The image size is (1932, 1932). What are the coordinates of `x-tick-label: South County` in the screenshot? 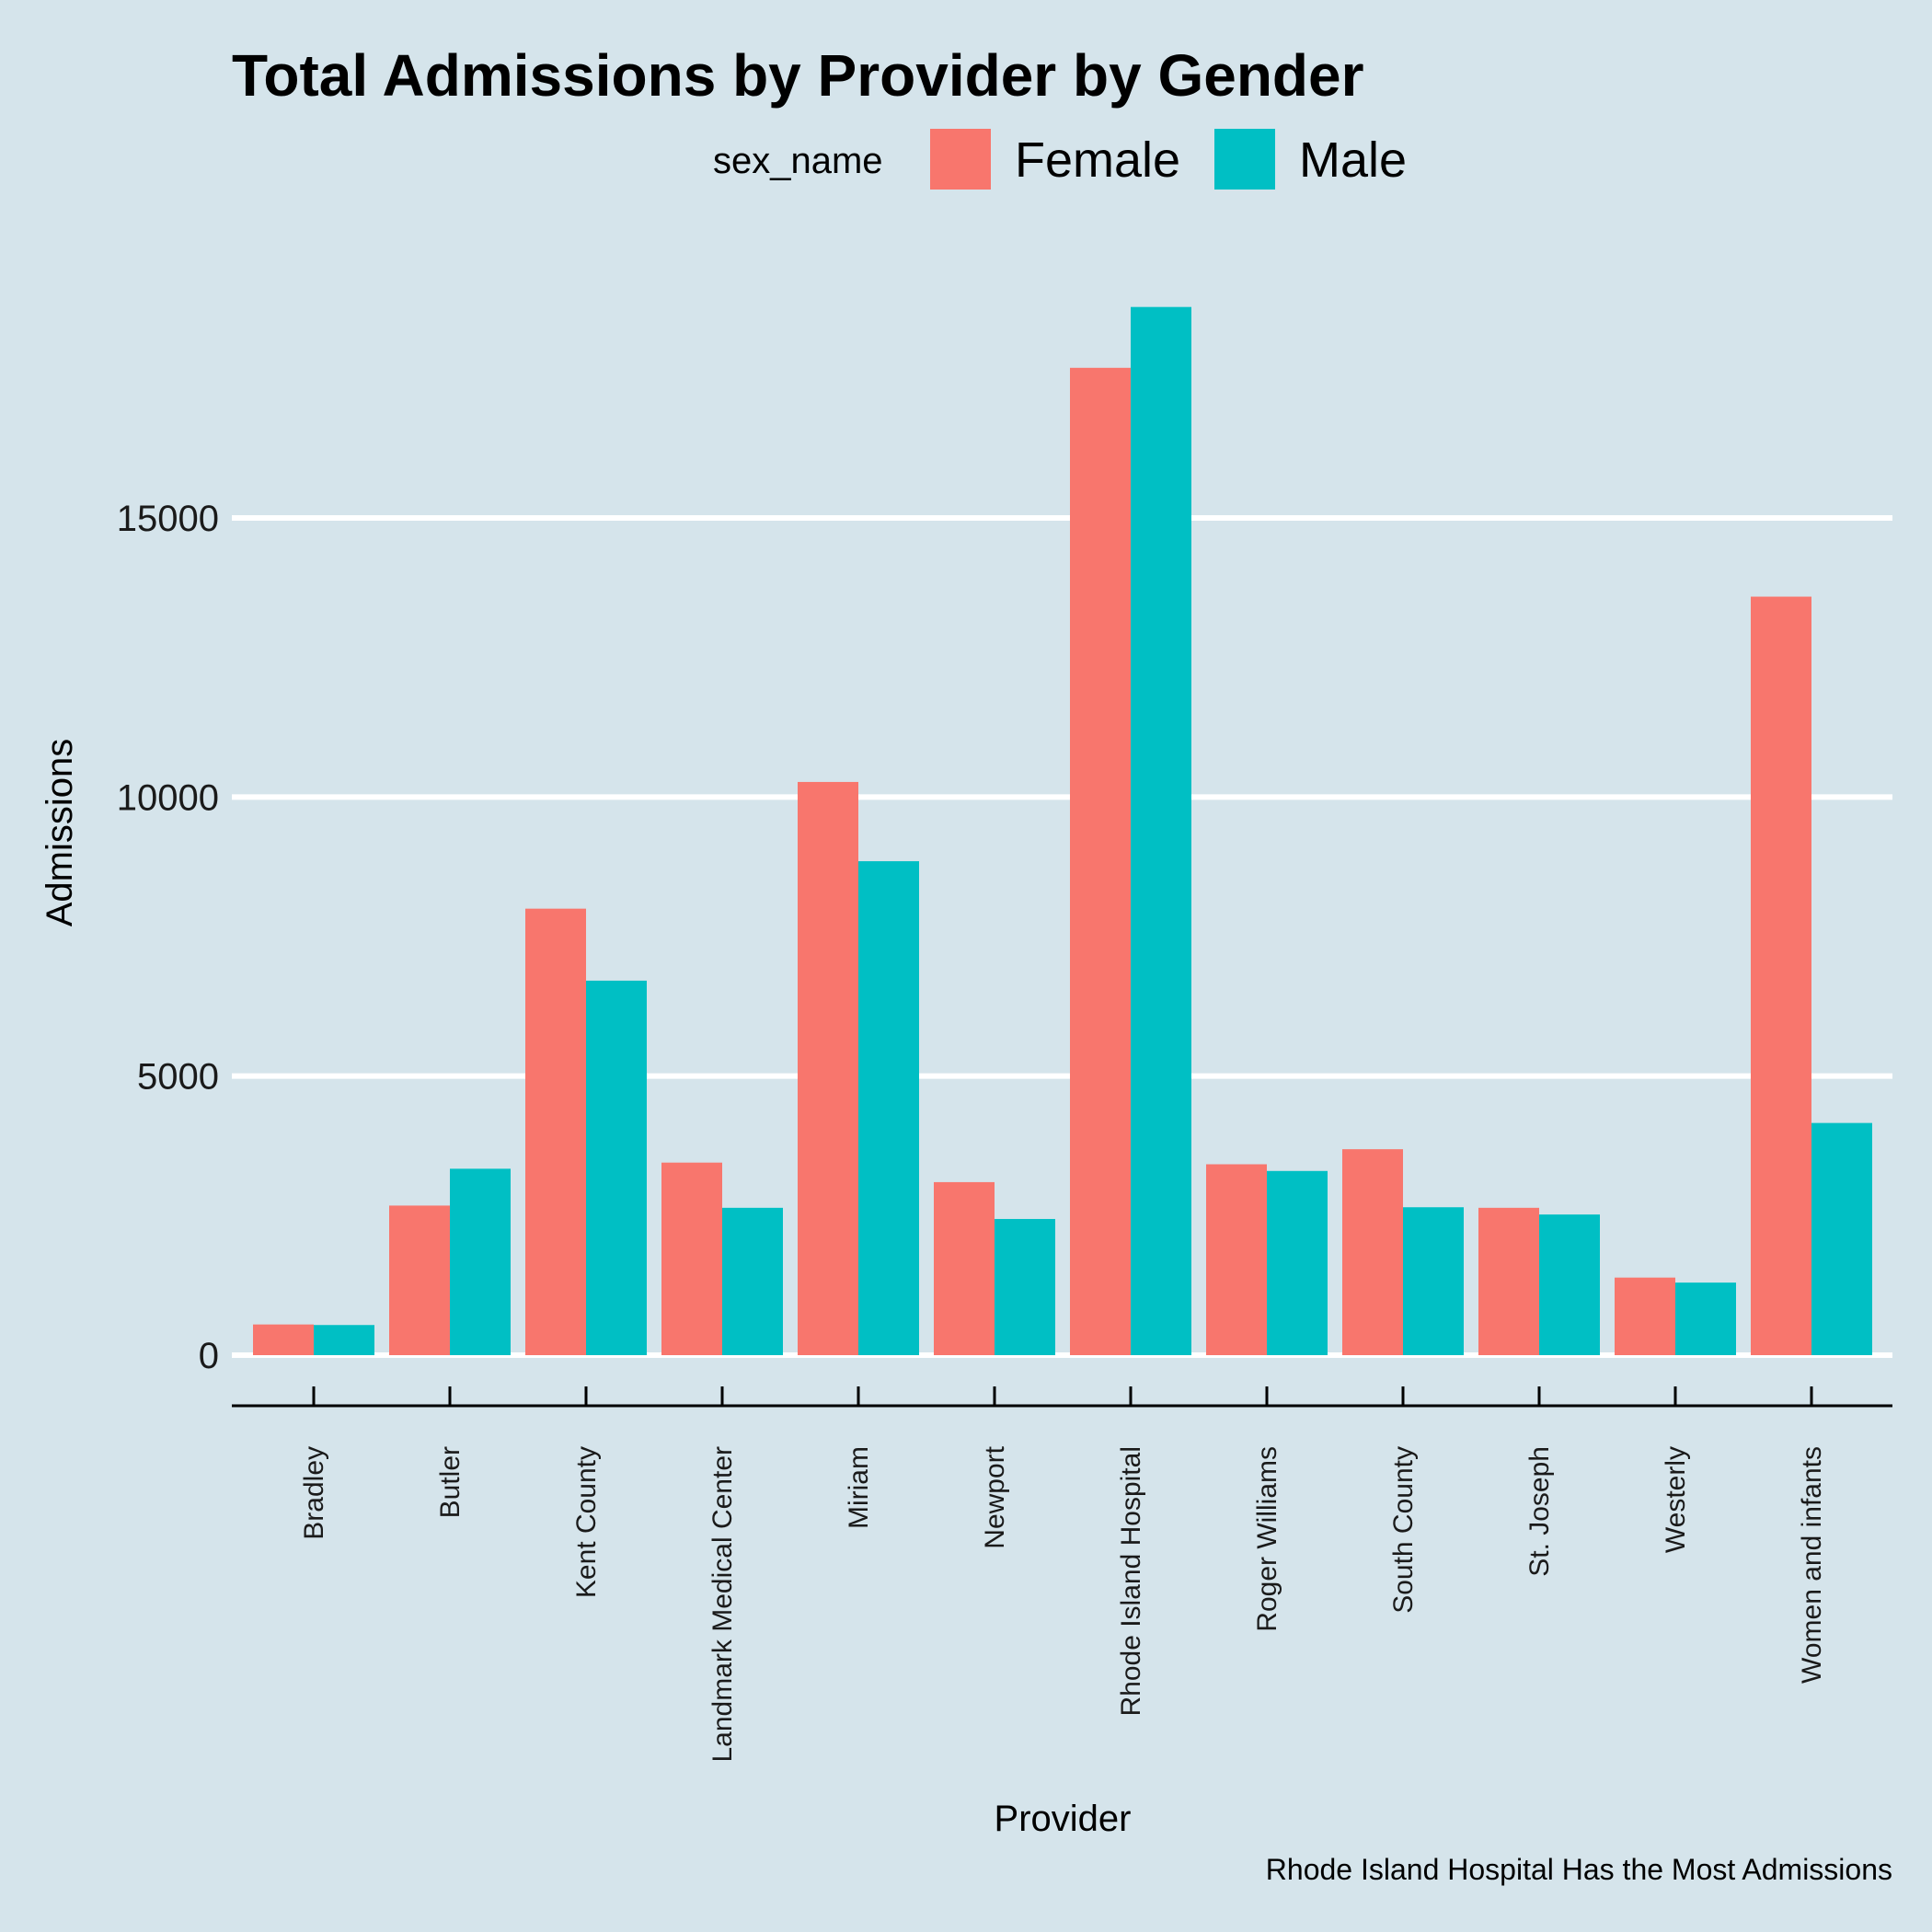 It's located at (1403, 1530).